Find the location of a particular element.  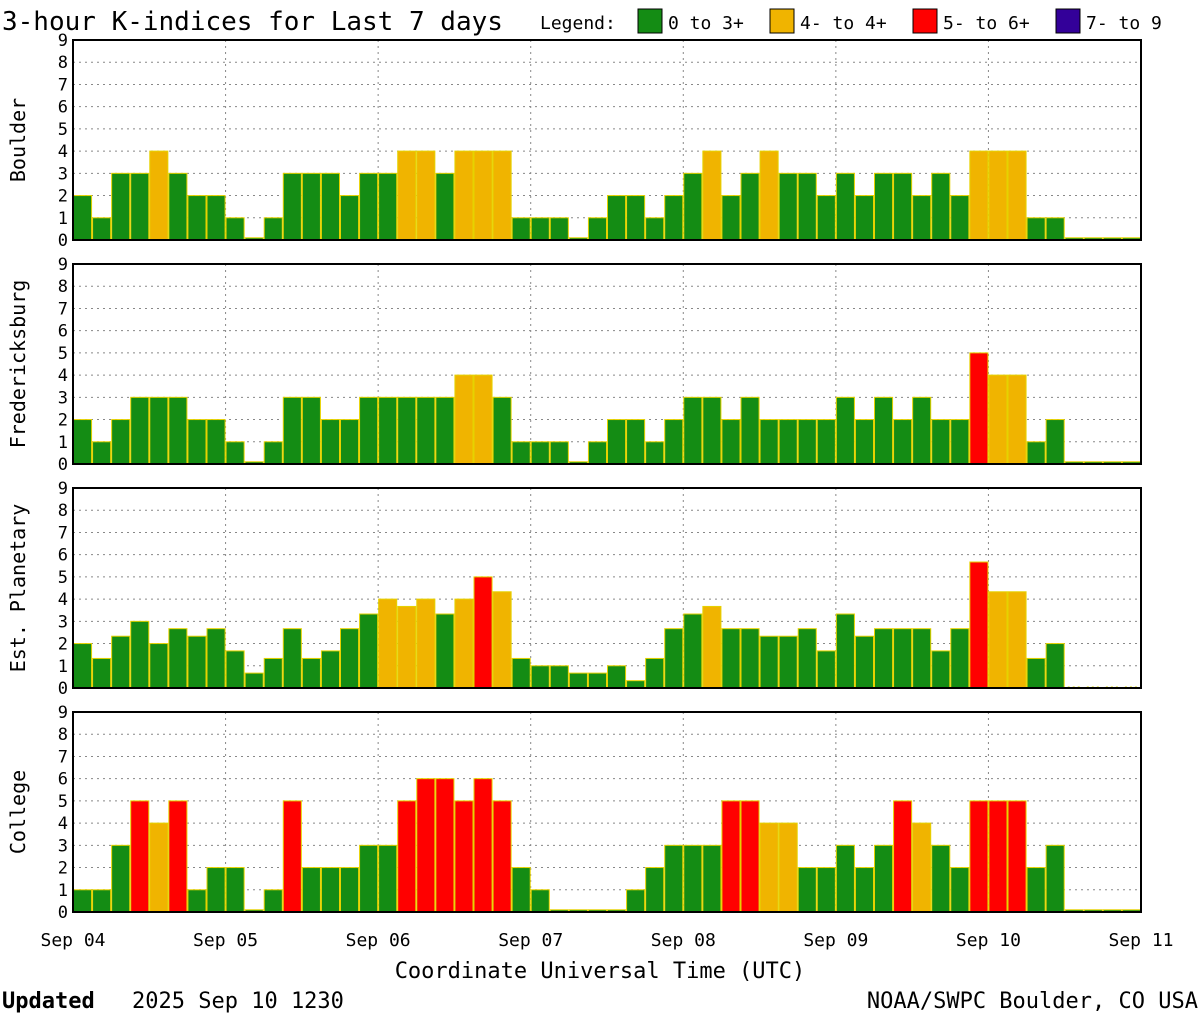

legend-entry-label: 7- to 9 is located at coordinates (1124, 23).